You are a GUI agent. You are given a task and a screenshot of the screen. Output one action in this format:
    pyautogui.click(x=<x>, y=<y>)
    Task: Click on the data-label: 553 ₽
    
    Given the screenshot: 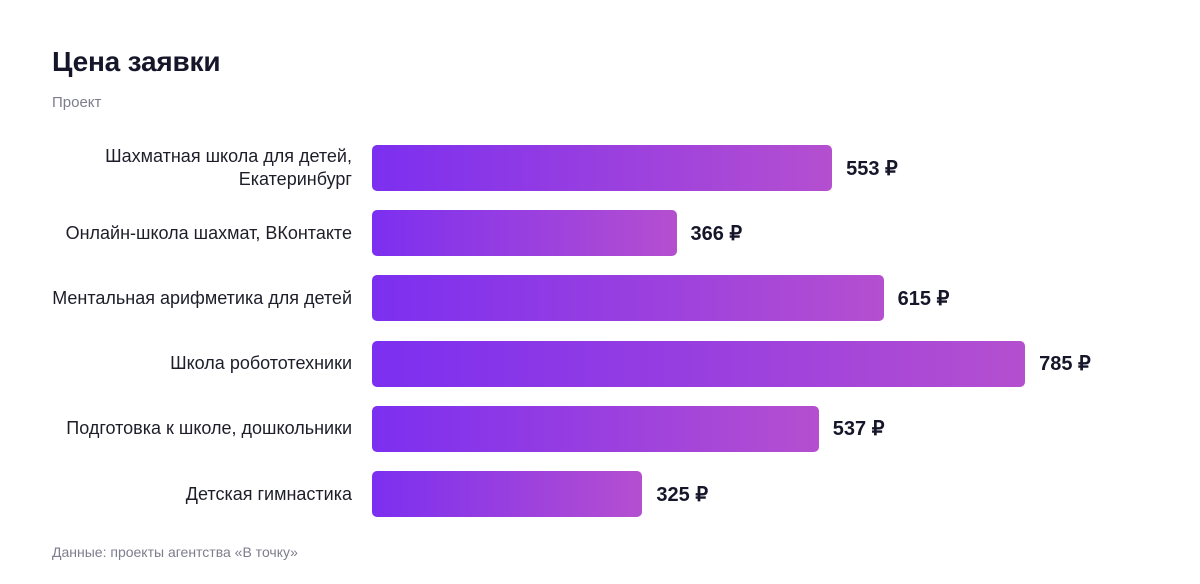 What is the action you would take?
    pyautogui.click(x=872, y=168)
    